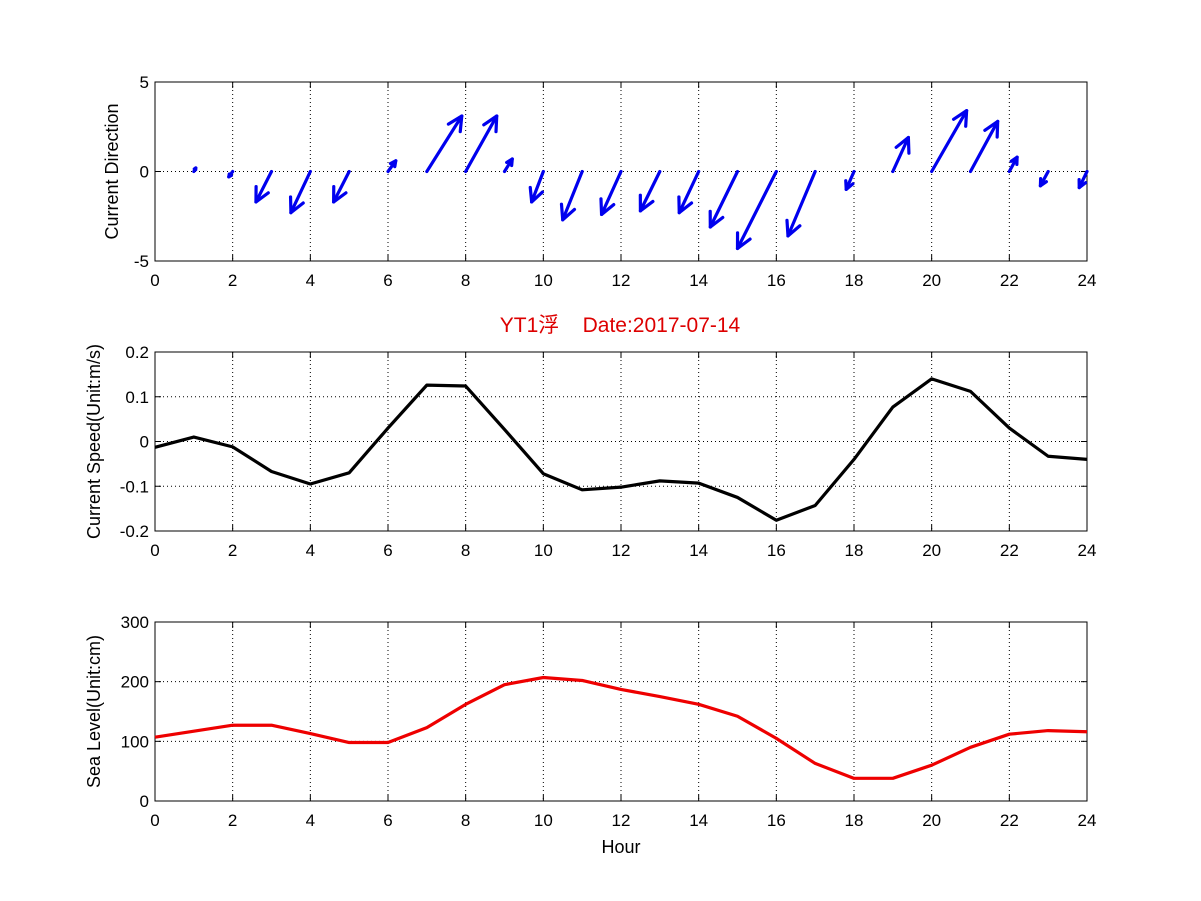 The image size is (1201, 901). I want to click on sea-level-line, so click(621, 727).